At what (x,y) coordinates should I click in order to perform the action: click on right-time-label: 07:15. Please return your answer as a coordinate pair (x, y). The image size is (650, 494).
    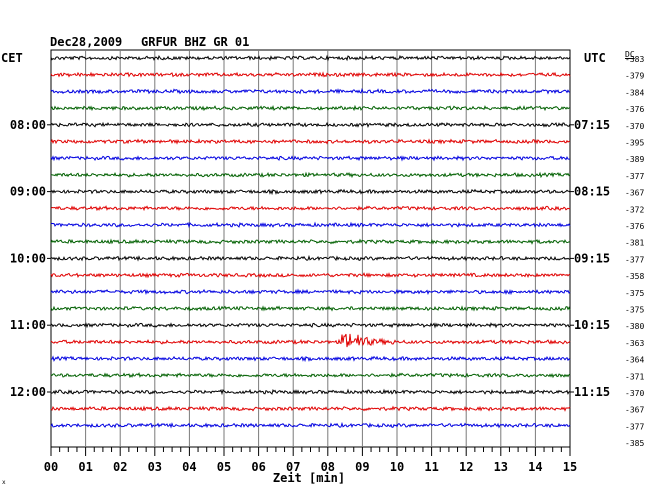
    Looking at the image, I should click on (592, 125).